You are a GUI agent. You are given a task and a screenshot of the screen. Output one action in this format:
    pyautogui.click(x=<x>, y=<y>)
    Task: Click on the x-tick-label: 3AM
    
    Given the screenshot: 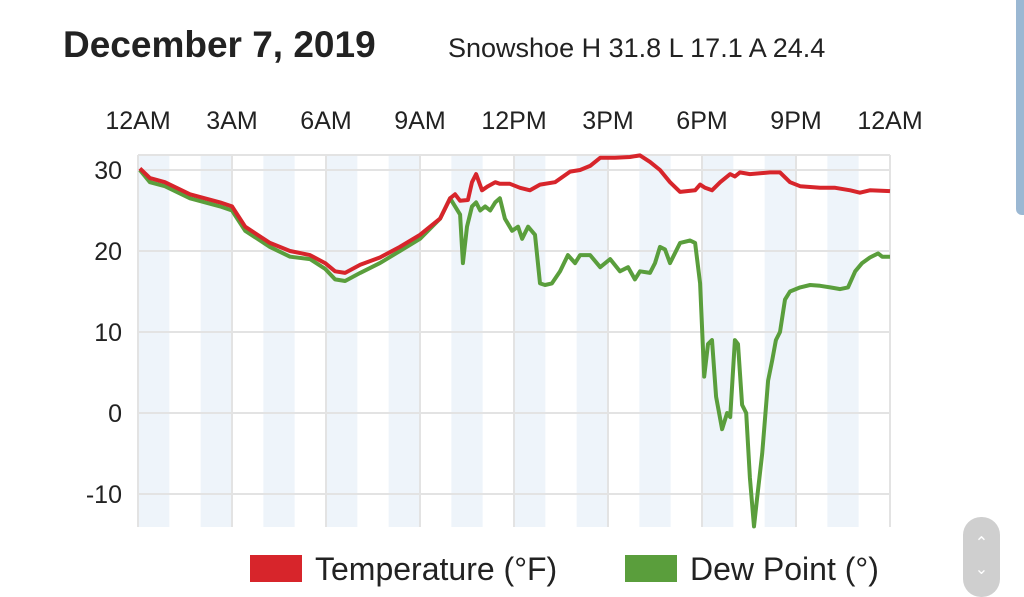 What is the action you would take?
    pyautogui.click(x=231, y=121)
    